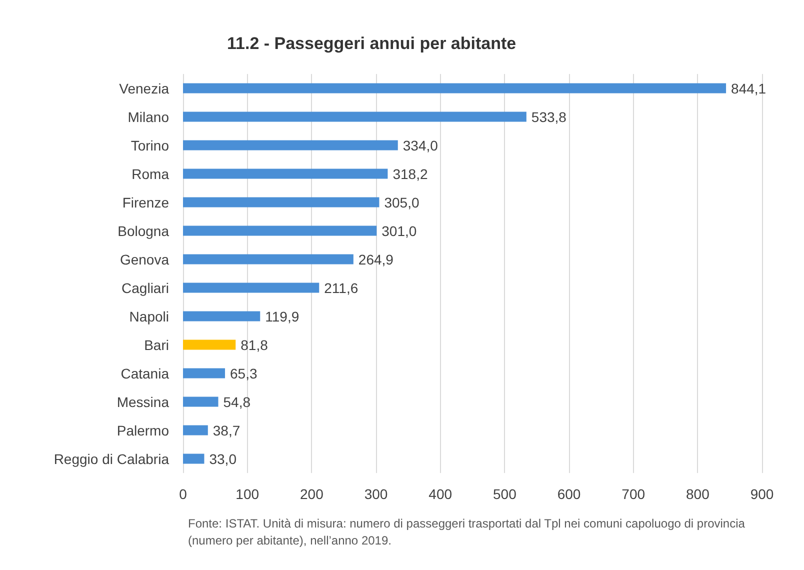 The height and width of the screenshot is (570, 804). What do you see at coordinates (371, 43) in the screenshot?
I see `chart-title: 11.2 - Passeggeri annui per abitante` at bounding box center [371, 43].